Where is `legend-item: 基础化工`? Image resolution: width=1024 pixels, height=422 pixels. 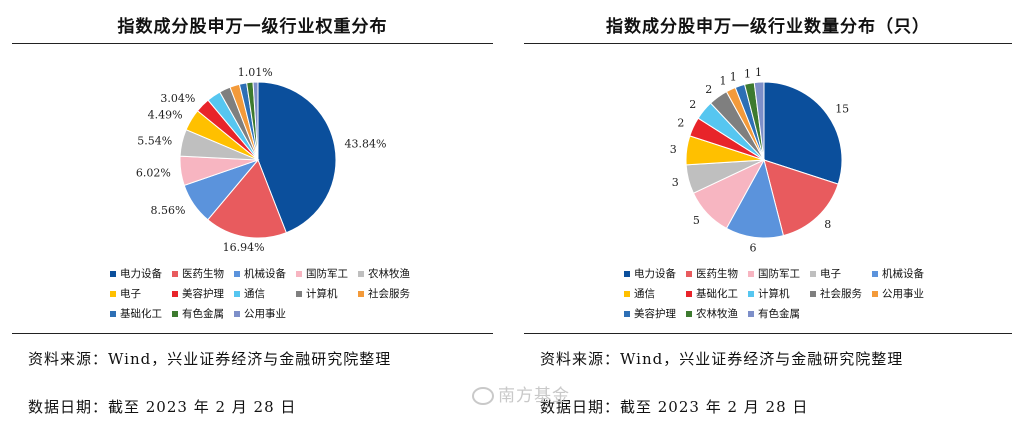 legend-item: 基础化工 is located at coordinates (712, 293).